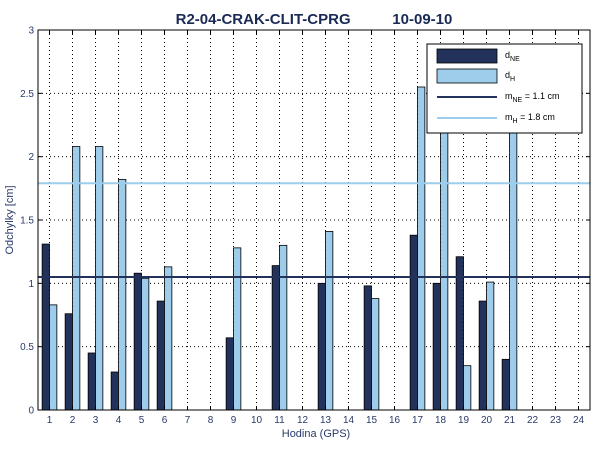 This screenshot has width=600, height=450. What do you see at coordinates (510, 76) in the screenshot?
I see `legend-label: dH` at bounding box center [510, 76].